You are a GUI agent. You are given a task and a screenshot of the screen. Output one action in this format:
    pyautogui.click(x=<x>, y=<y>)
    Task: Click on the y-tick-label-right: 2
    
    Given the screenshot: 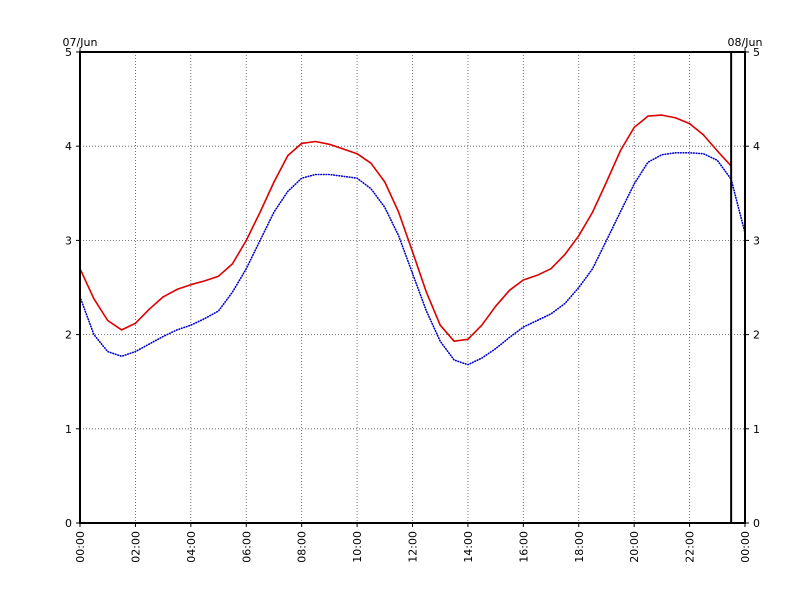 What is the action you would take?
    pyautogui.click(x=756, y=335)
    